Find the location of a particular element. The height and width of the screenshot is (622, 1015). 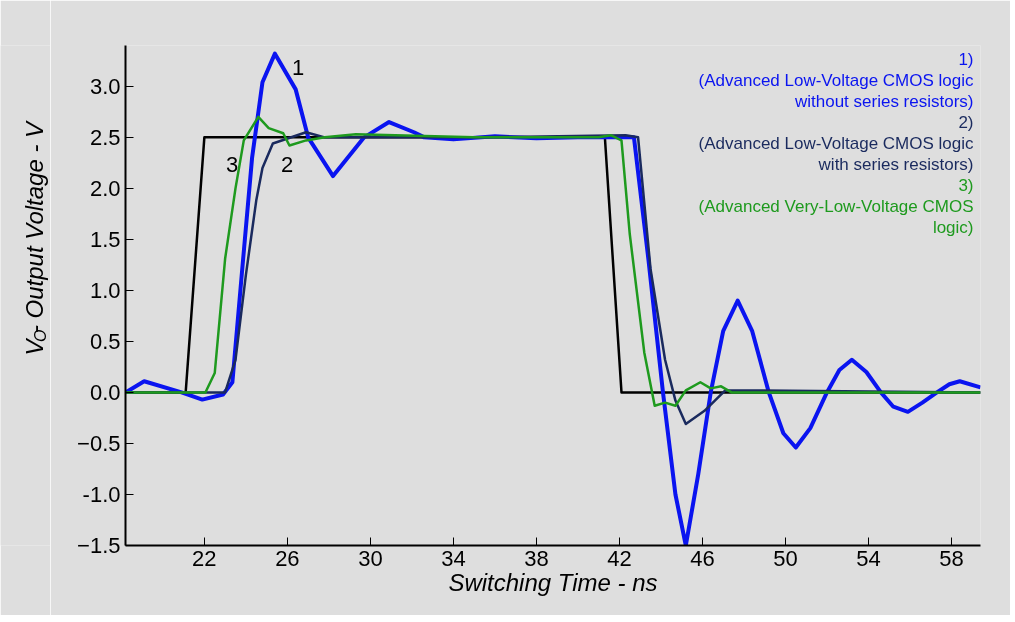

y-tick-label: 1.0 is located at coordinates (105, 290).